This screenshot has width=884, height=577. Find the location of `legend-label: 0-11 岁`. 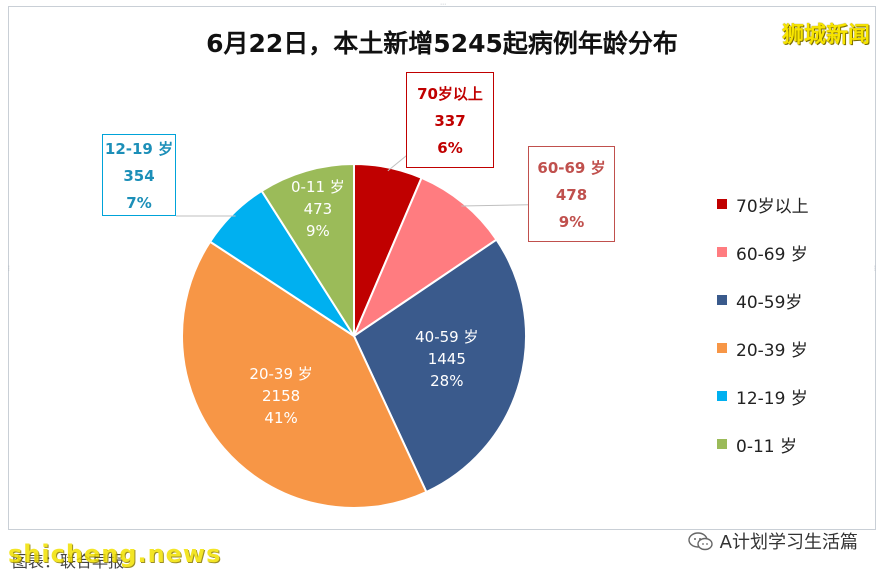

legend-label: 0-11 岁 is located at coordinates (766, 446).